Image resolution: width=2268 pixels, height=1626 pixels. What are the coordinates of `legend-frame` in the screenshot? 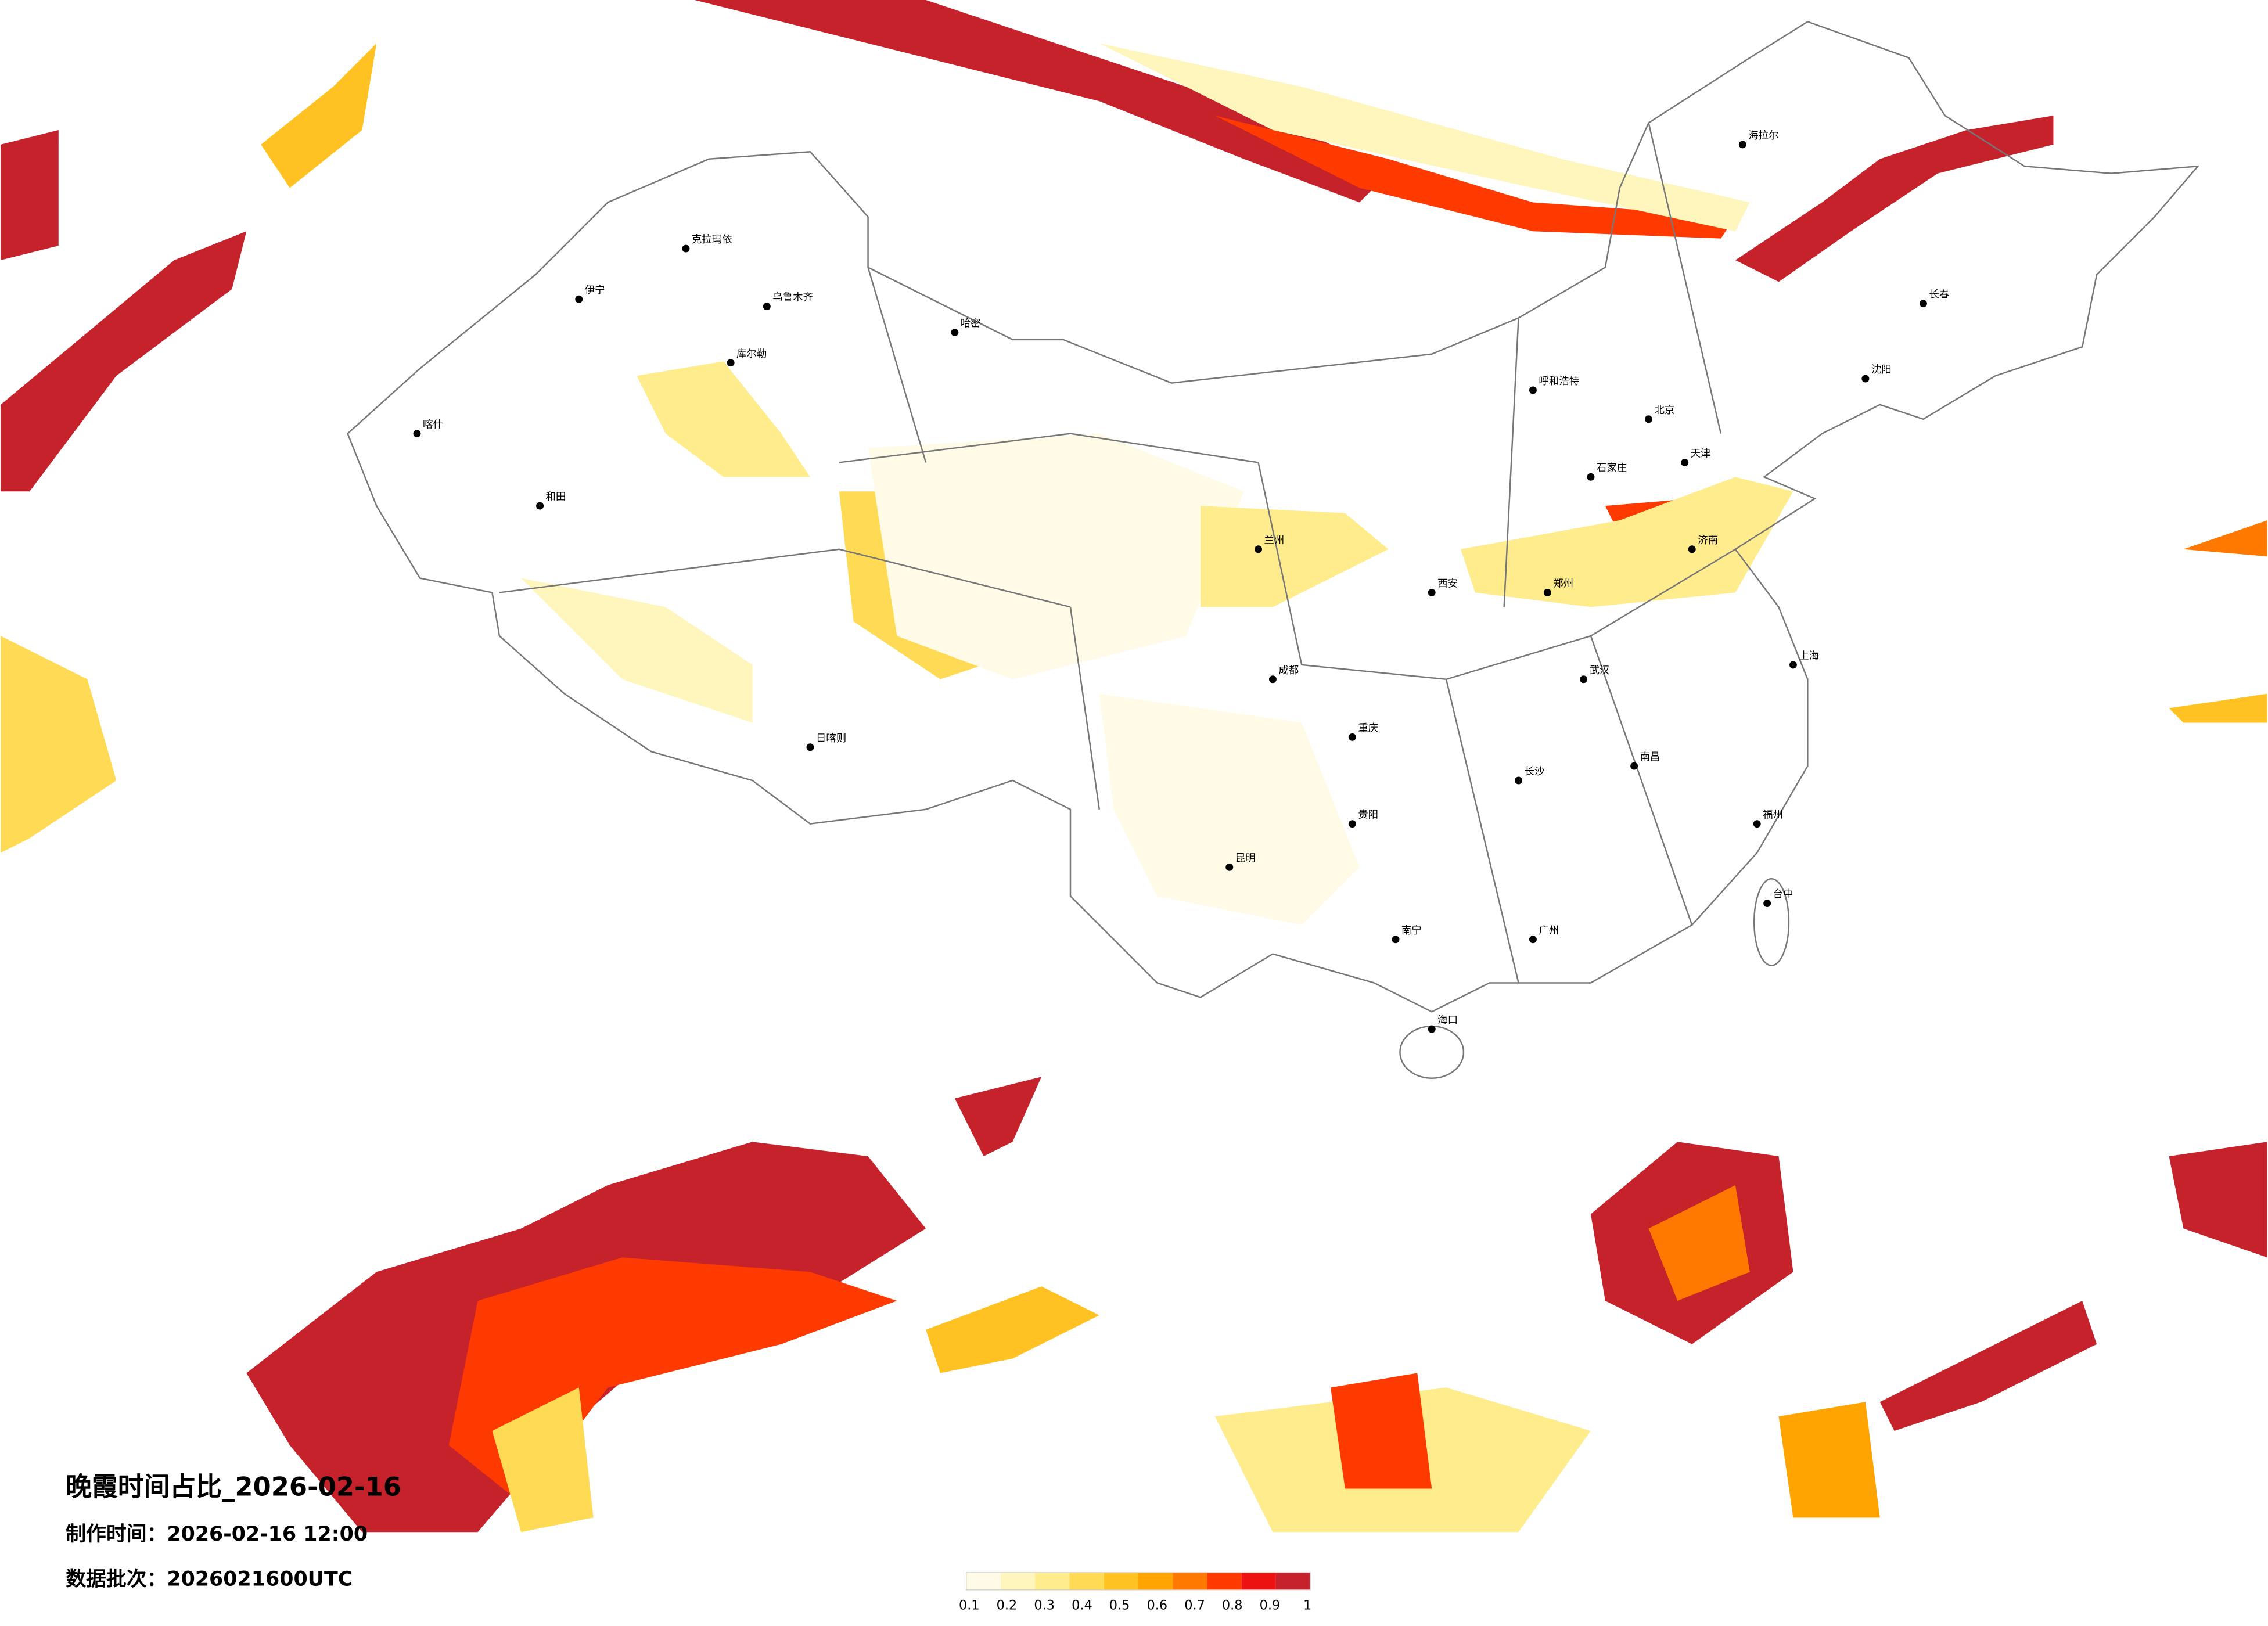 It's located at (1138, 1581).